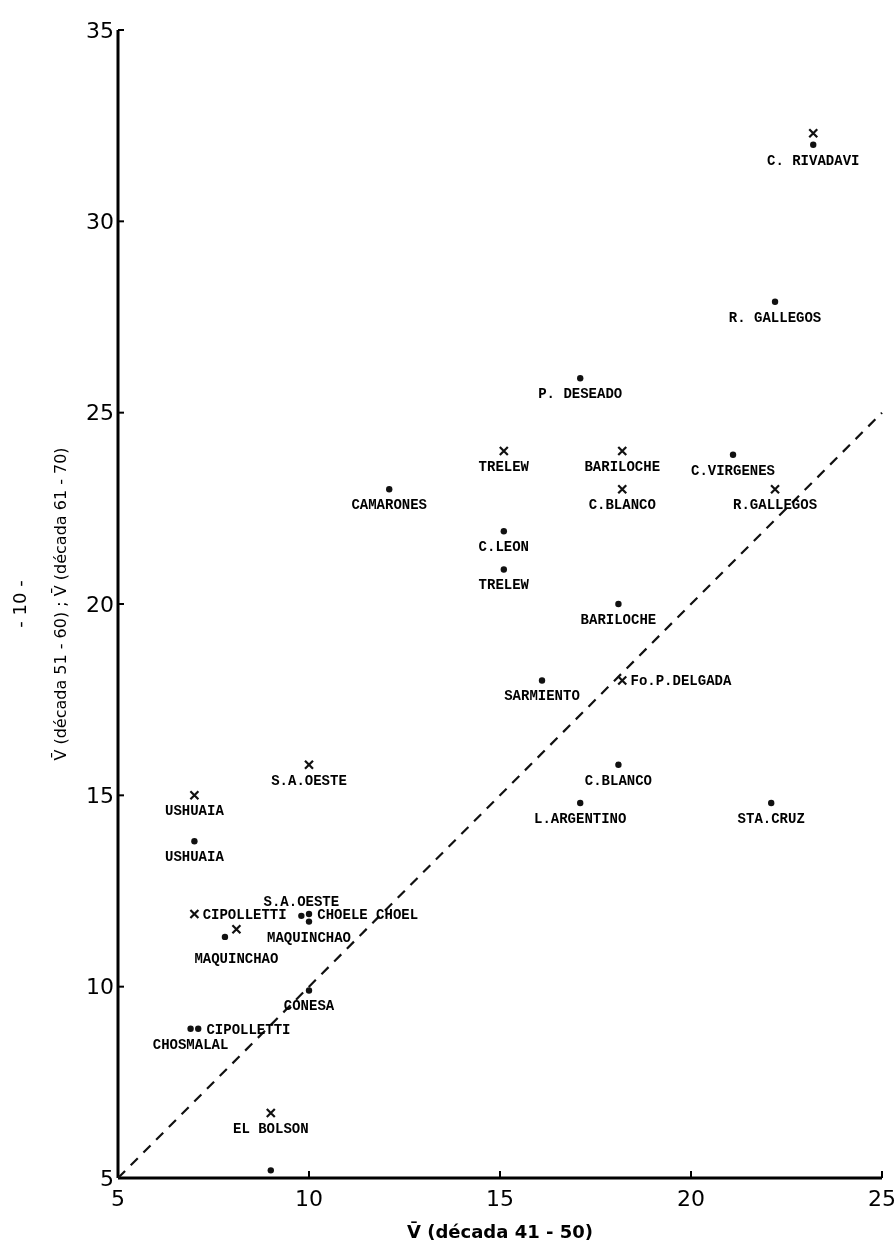 The image size is (895, 1252). Describe the element at coordinates (100, 222) in the screenshot. I see `y-tick-label: 30` at that location.